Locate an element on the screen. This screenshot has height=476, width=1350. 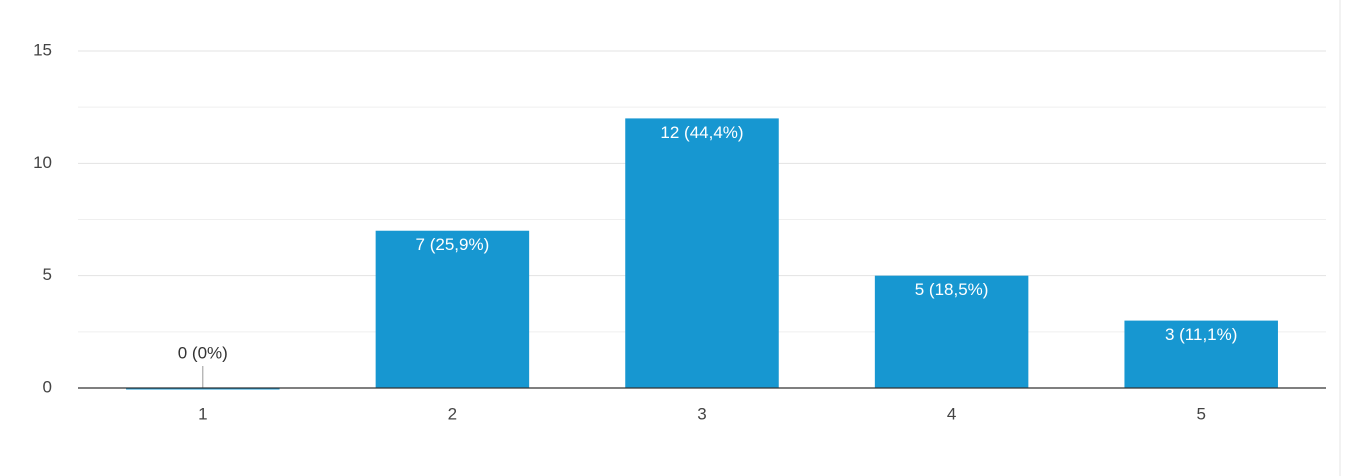
x-tick-label: 1 is located at coordinates (202, 413).